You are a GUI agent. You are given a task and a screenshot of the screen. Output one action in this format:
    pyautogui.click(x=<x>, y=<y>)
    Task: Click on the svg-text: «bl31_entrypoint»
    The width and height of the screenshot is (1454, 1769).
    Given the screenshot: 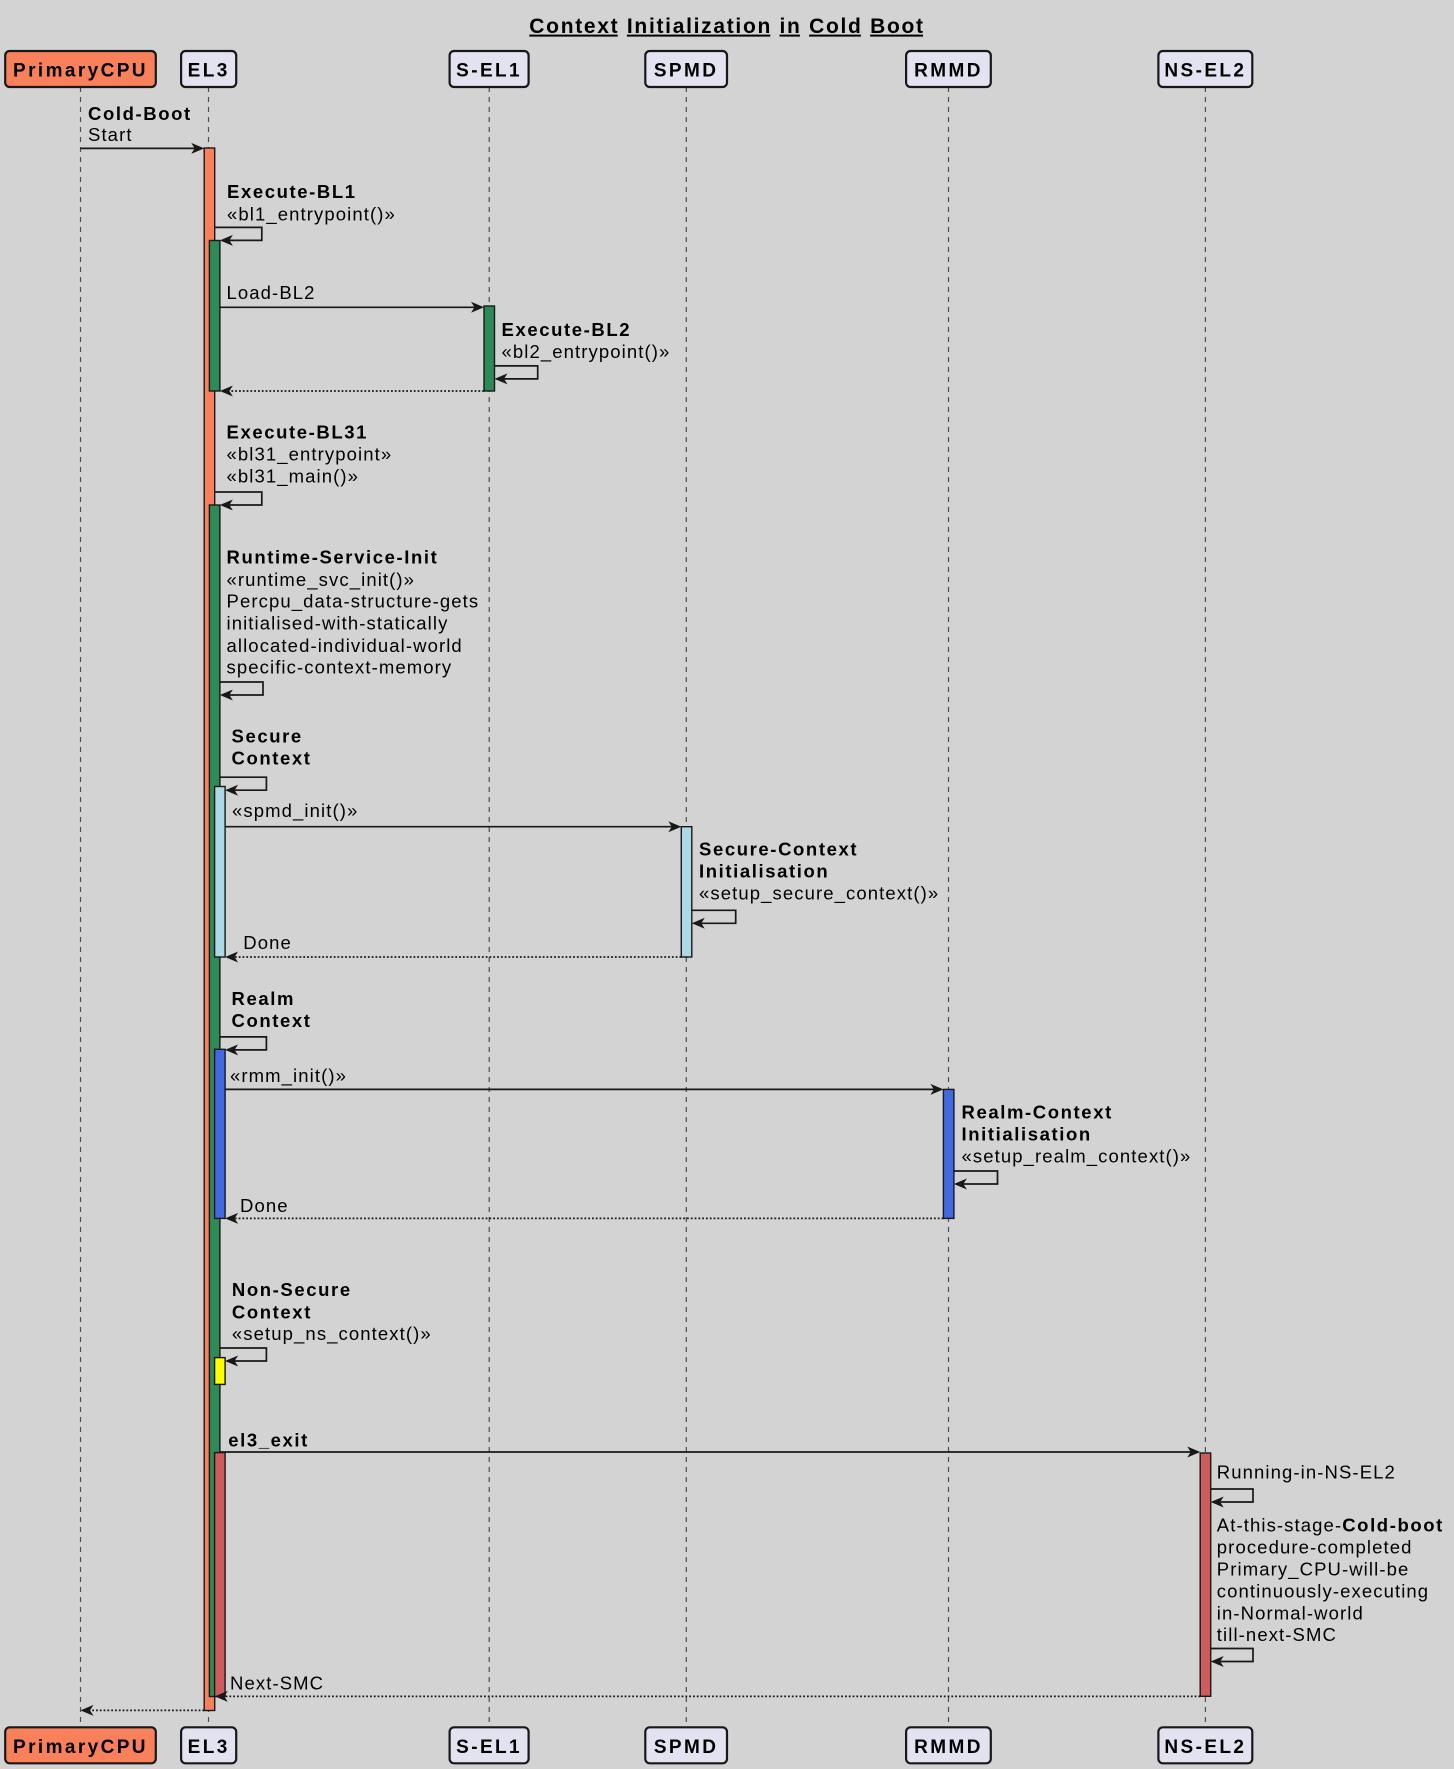 What is the action you would take?
    pyautogui.click(x=310, y=455)
    